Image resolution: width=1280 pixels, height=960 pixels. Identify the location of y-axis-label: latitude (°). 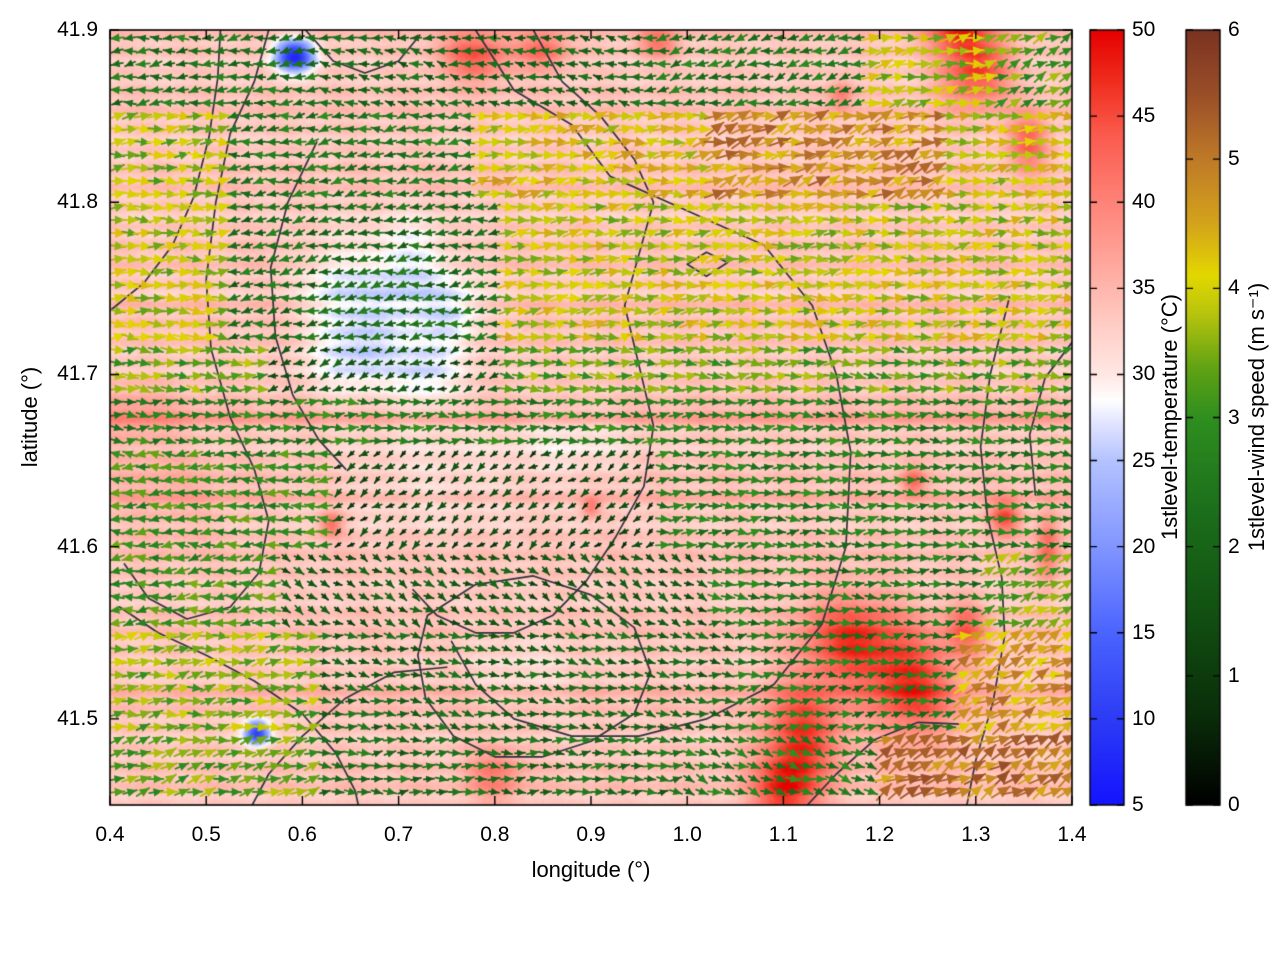
(29, 417).